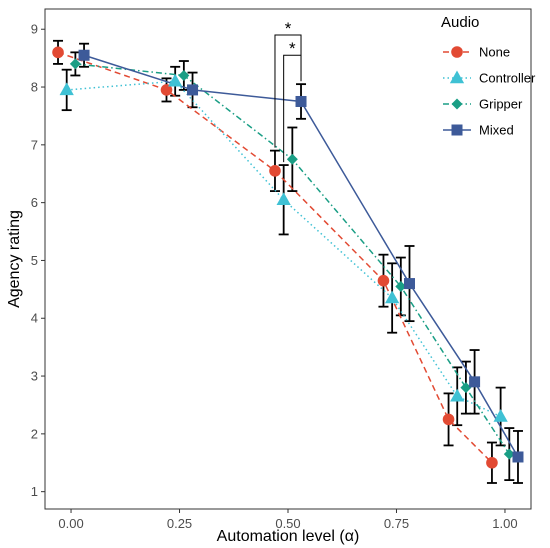 The height and width of the screenshot is (548, 550). What do you see at coordinates (14, 259) in the screenshot?
I see `y-axis-title: Agency rating` at bounding box center [14, 259].